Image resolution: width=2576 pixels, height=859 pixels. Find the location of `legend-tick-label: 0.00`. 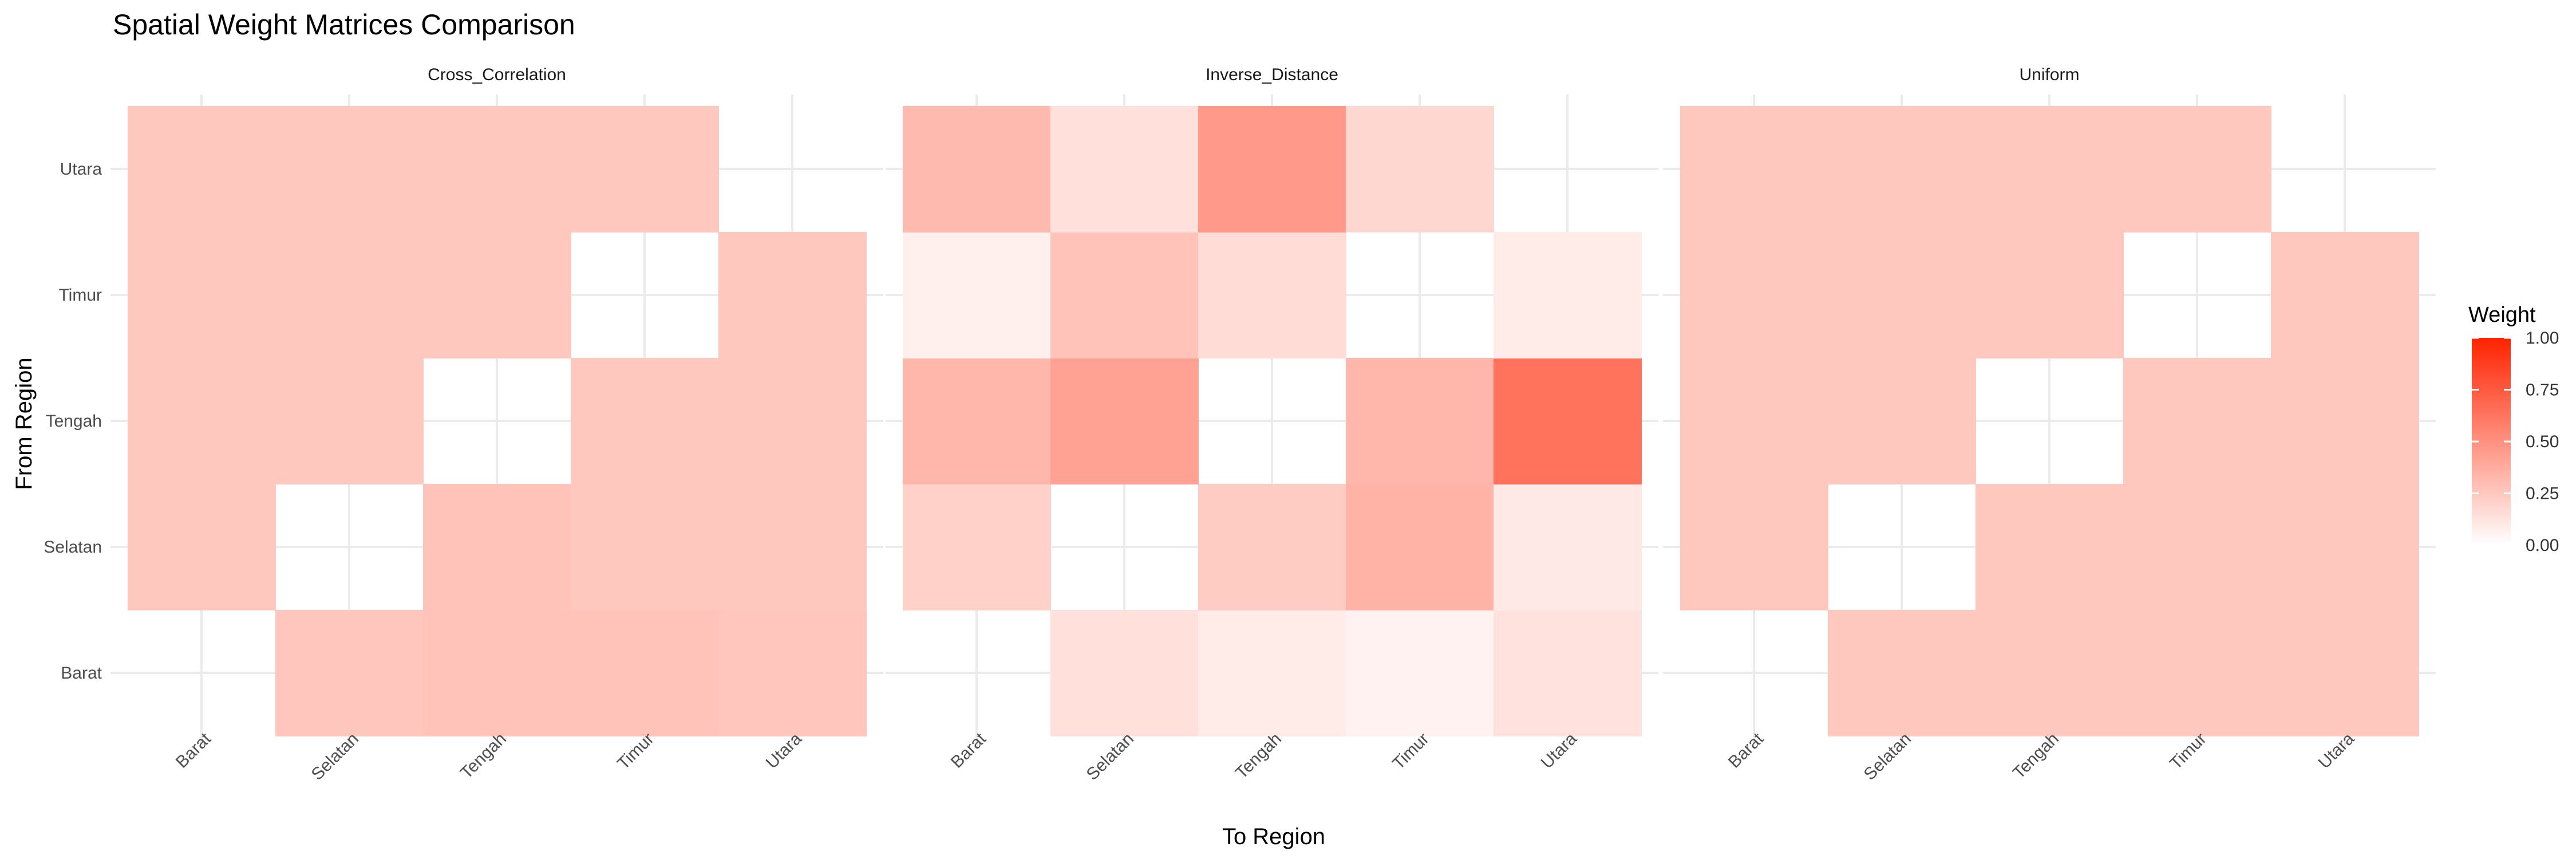

legend-tick-label: 0.00 is located at coordinates (2542, 545).